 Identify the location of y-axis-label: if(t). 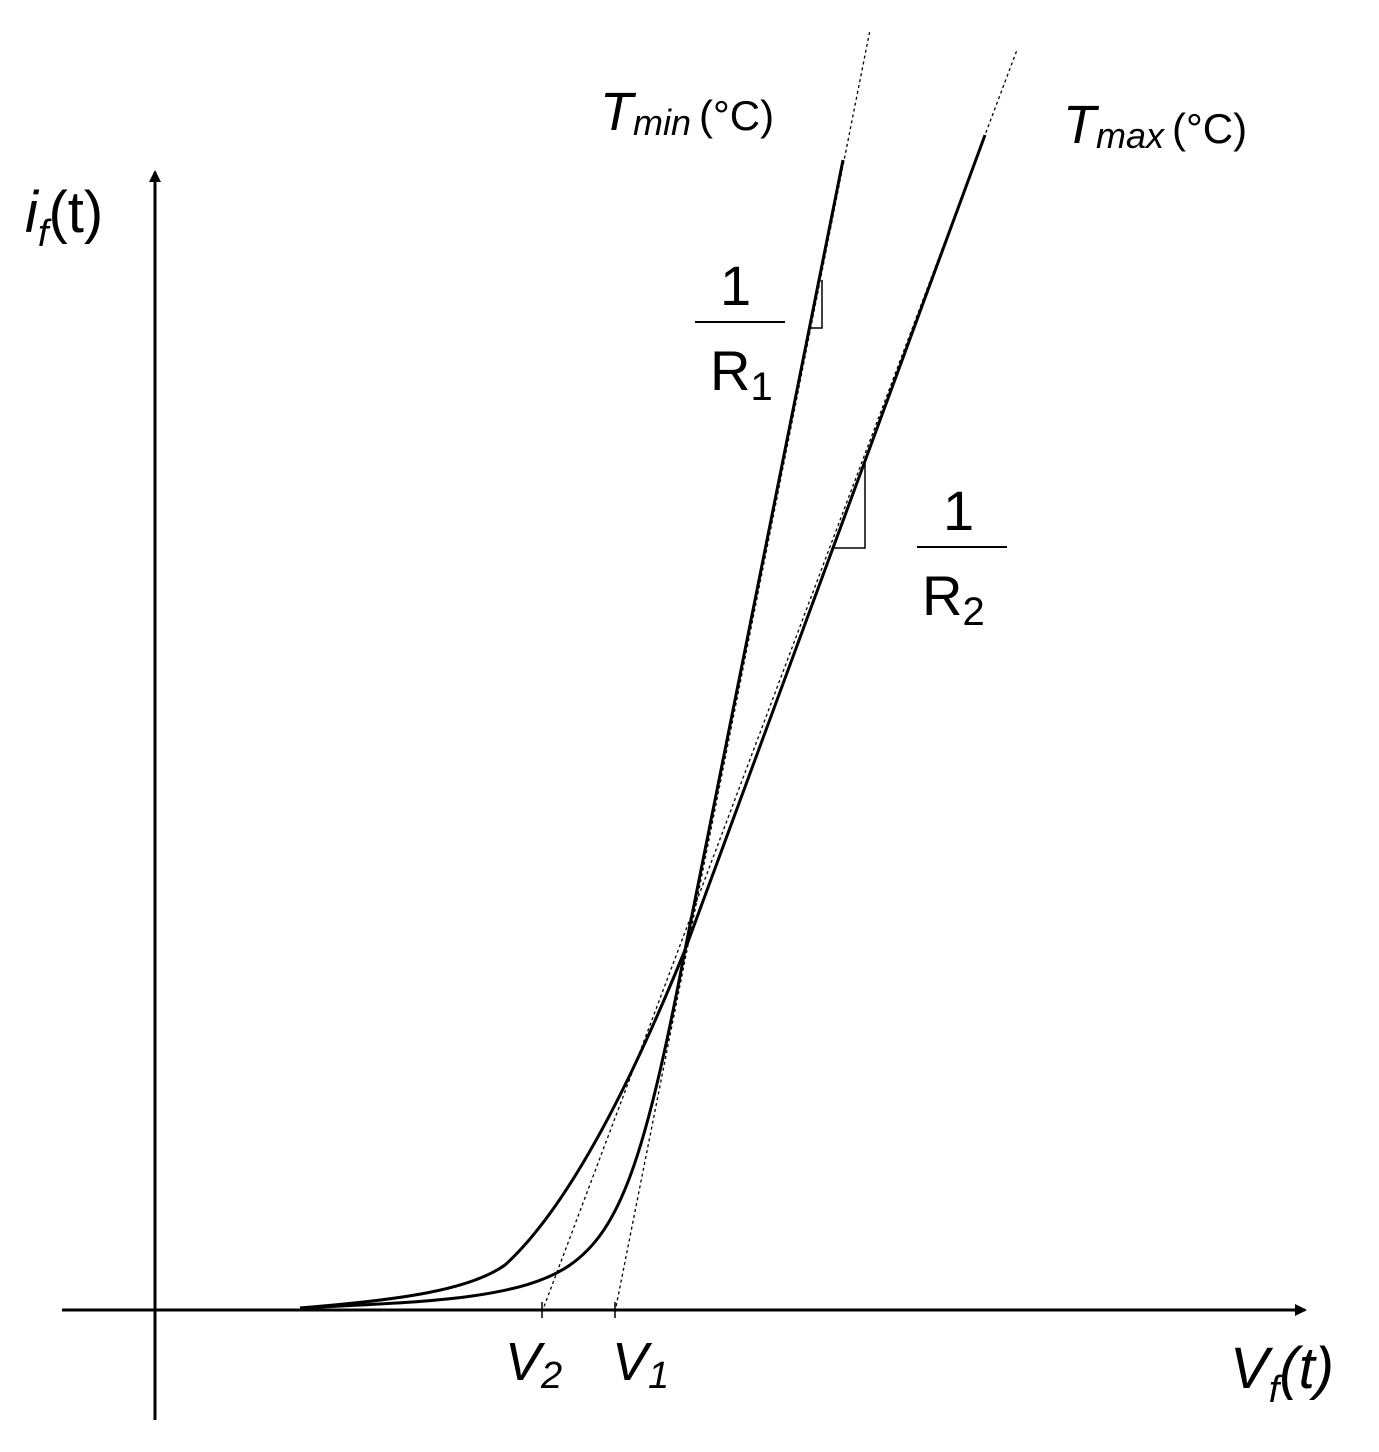
(64, 217).